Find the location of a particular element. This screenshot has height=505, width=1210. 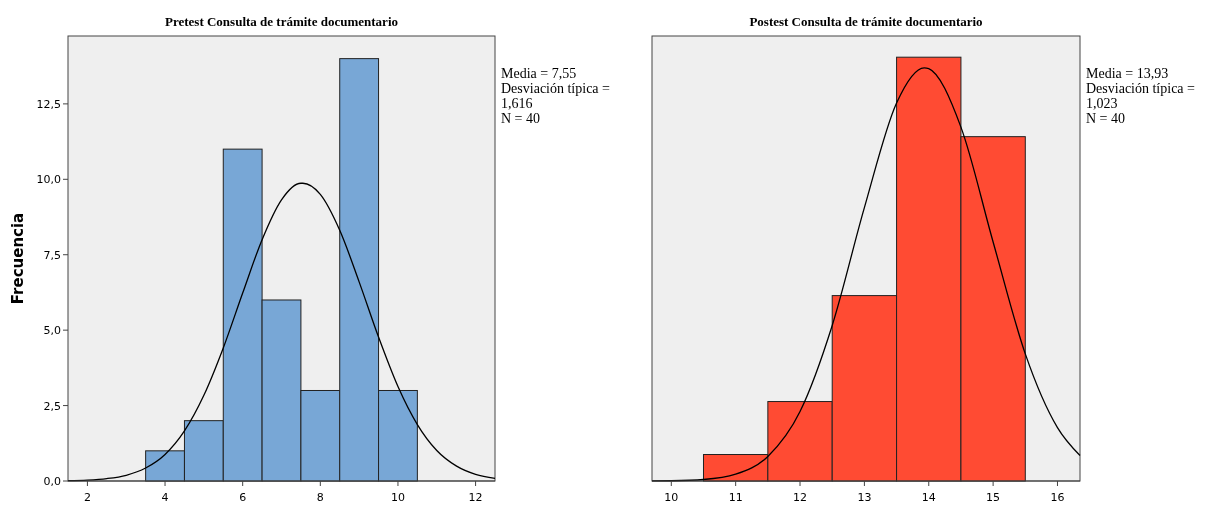

x-tick-label: 13 is located at coordinates (864, 497).